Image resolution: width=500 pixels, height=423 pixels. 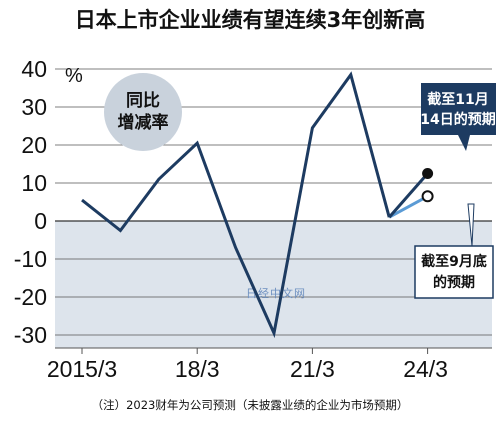 What do you see at coordinates (425, 369) in the screenshot?
I see `x-tick-label: 24/3` at bounding box center [425, 369].